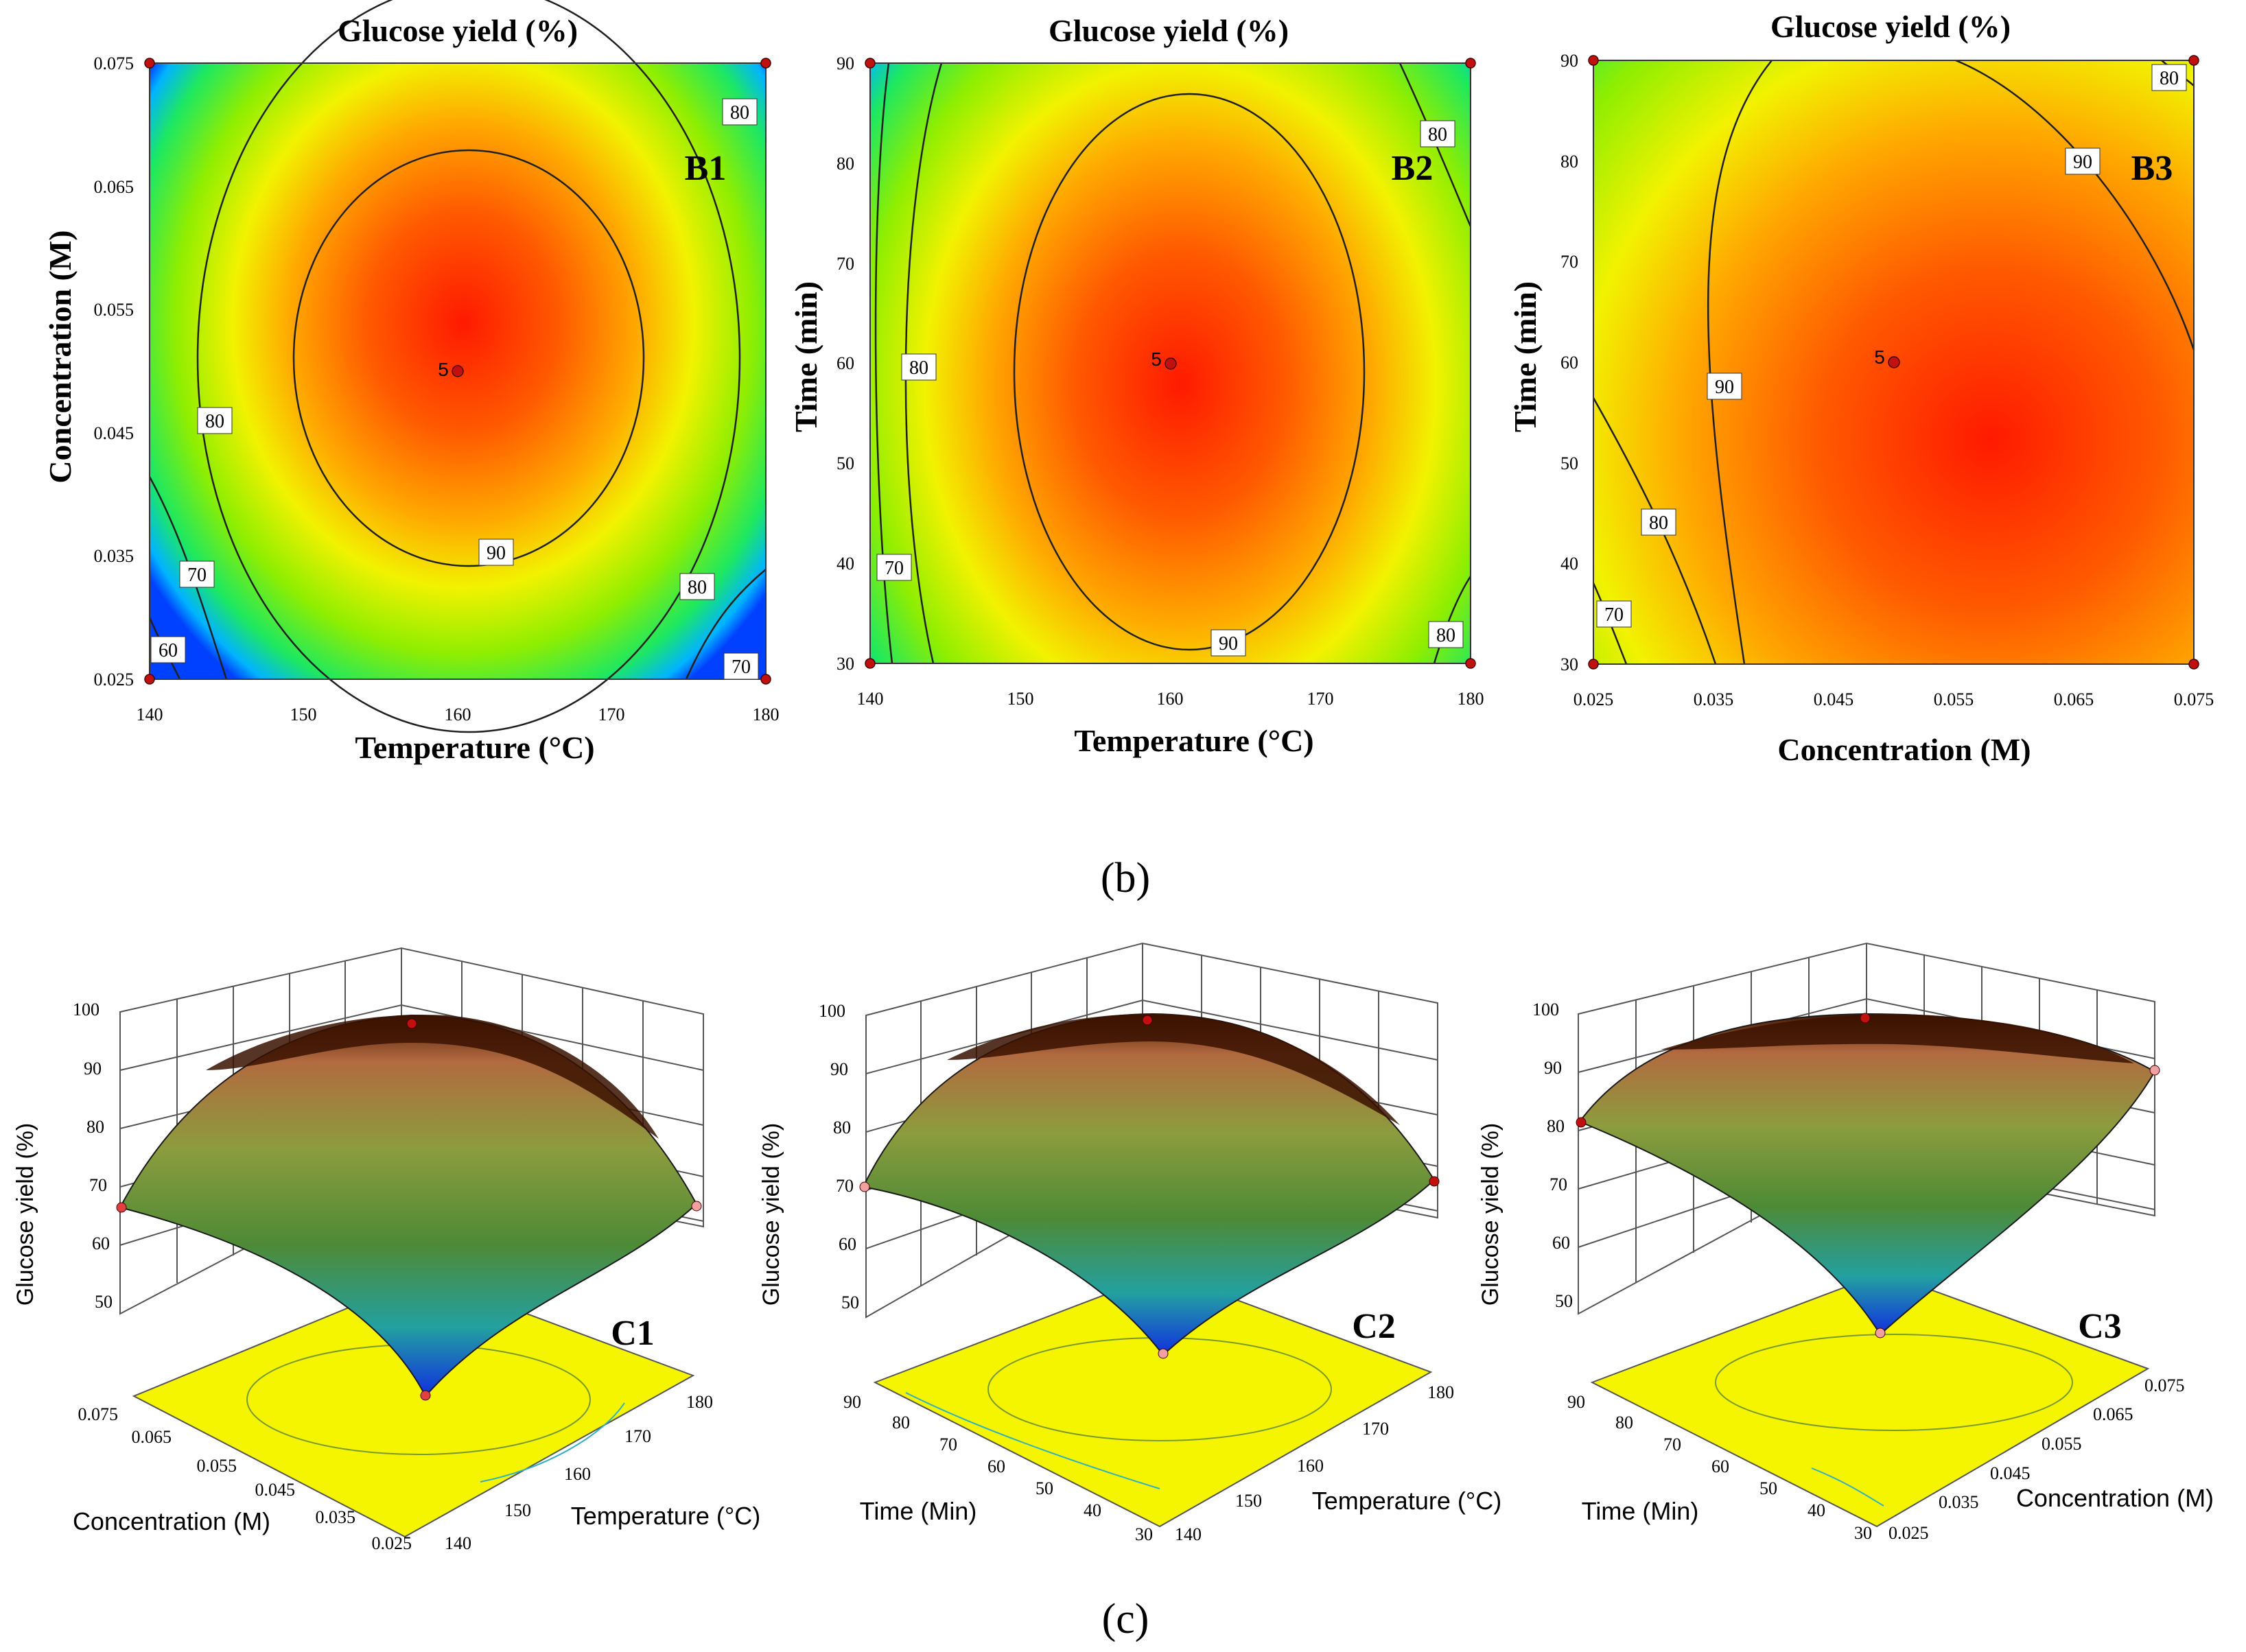  What do you see at coordinates (114, 679) in the screenshot?
I see `y-tick-label: 0.025` at bounding box center [114, 679].